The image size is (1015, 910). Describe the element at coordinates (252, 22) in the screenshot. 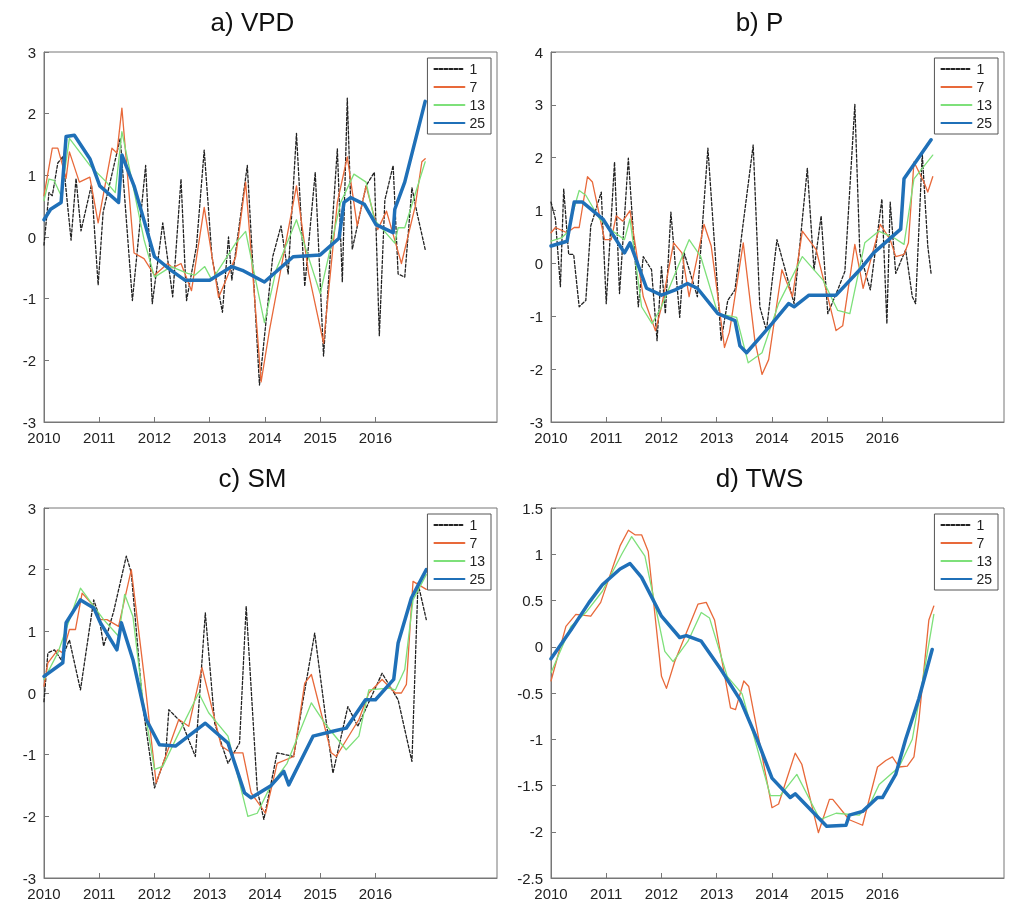

I see `chart-title: a) VPD` at that location.